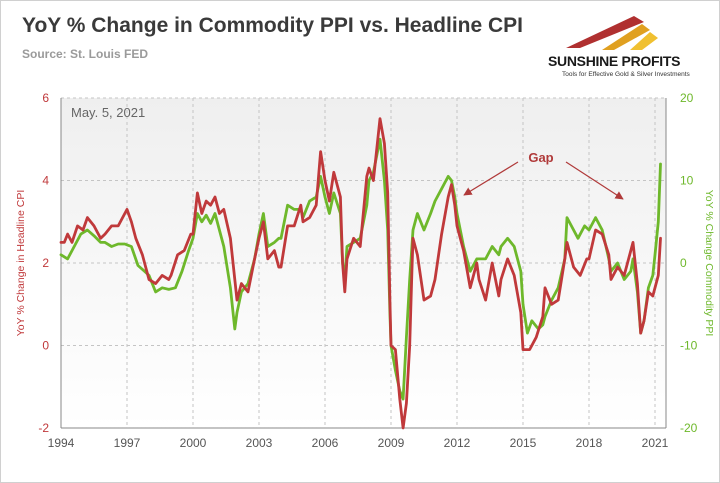  What do you see at coordinates (193, 443) in the screenshot?
I see `x-tick-label: 2000` at bounding box center [193, 443].